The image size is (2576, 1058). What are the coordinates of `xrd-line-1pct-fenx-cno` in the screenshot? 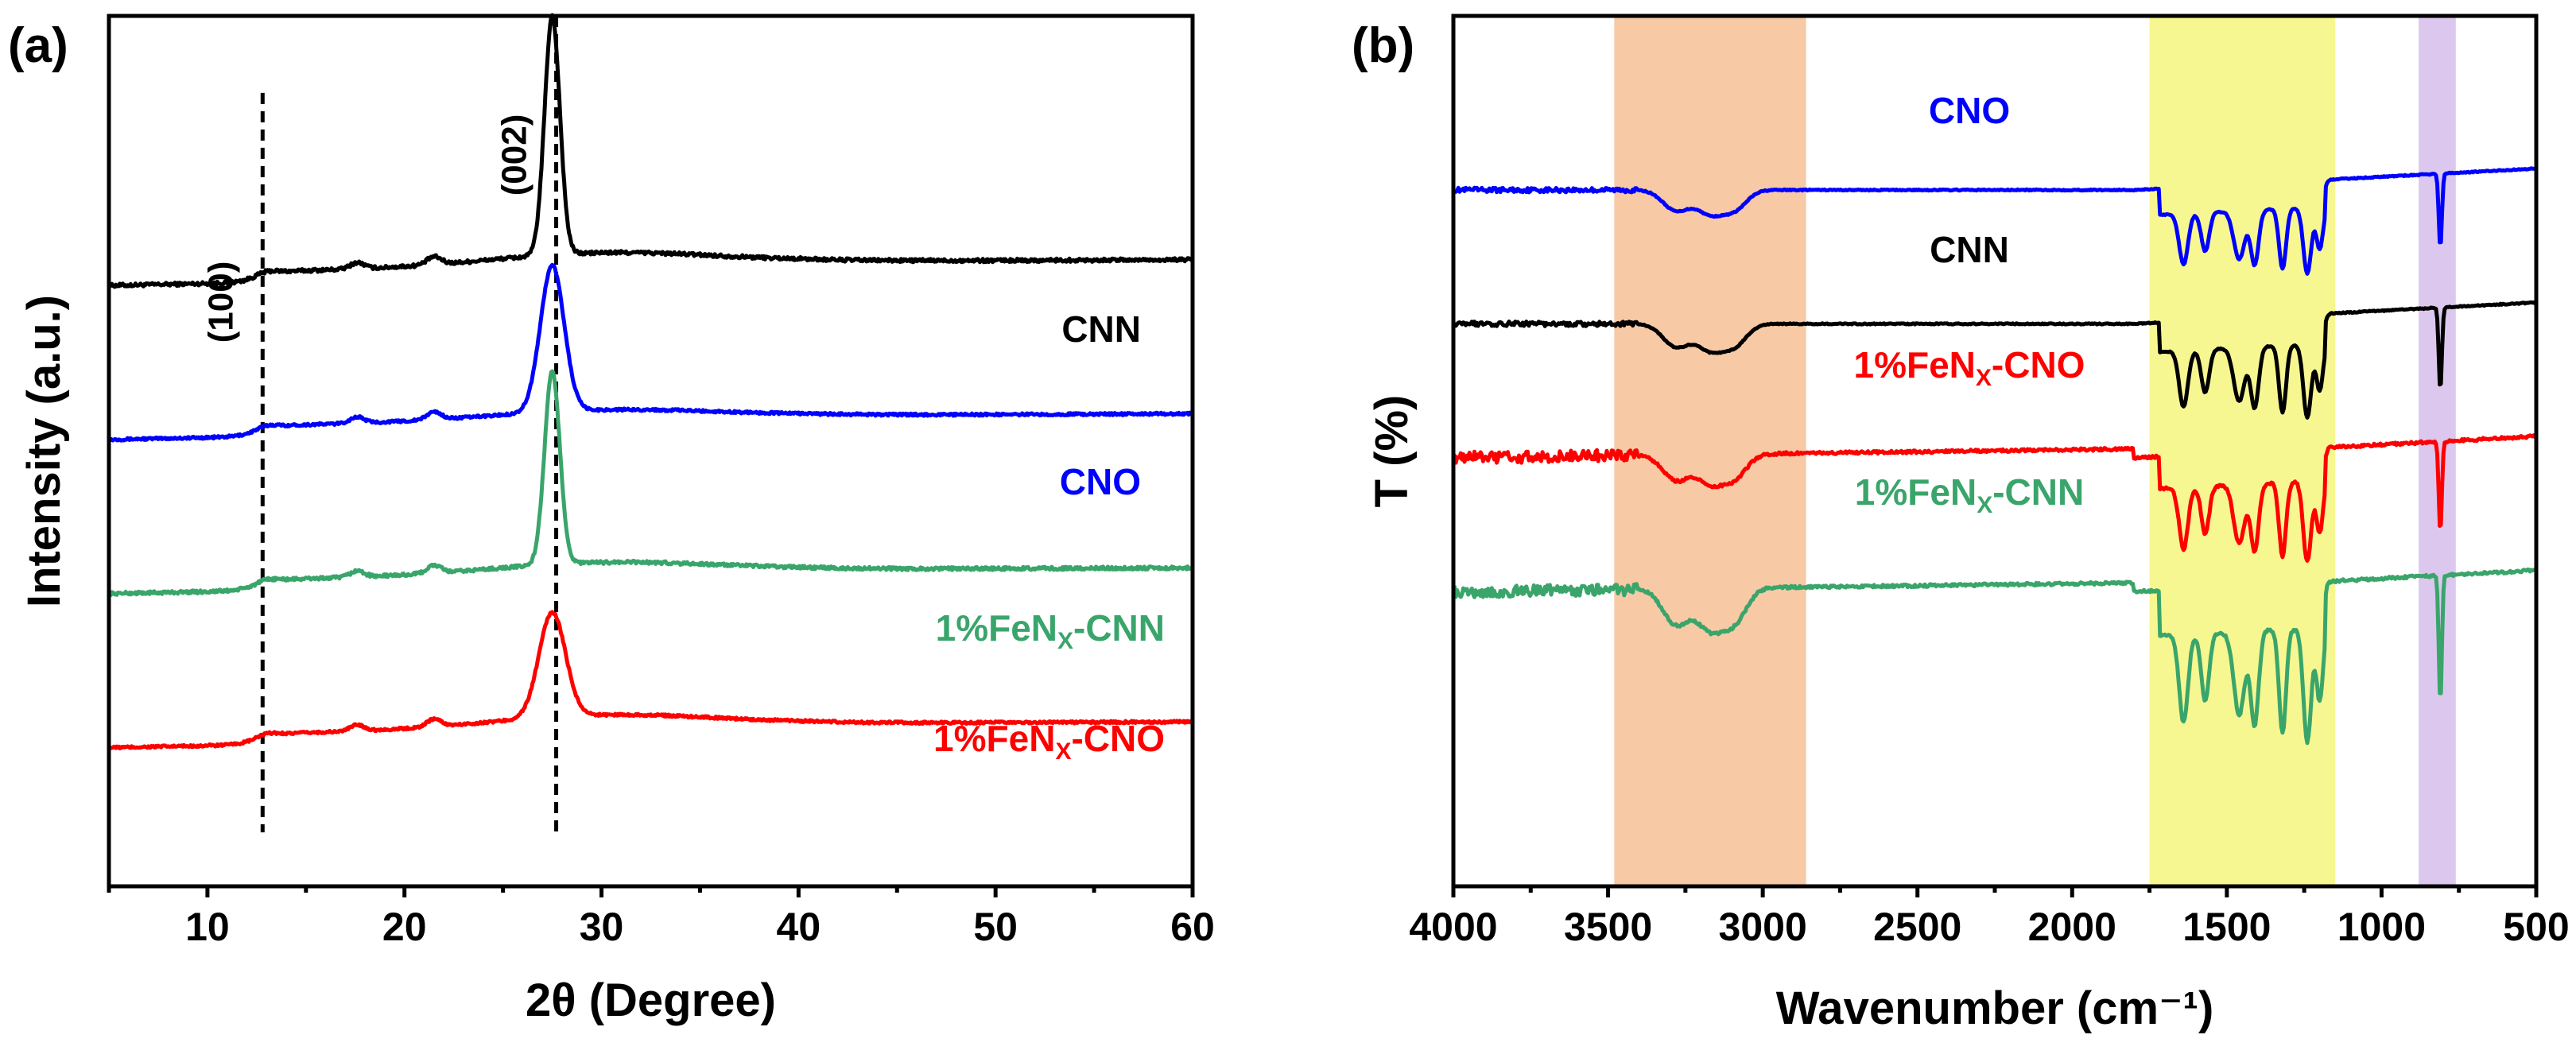 It's located at (651, 680).